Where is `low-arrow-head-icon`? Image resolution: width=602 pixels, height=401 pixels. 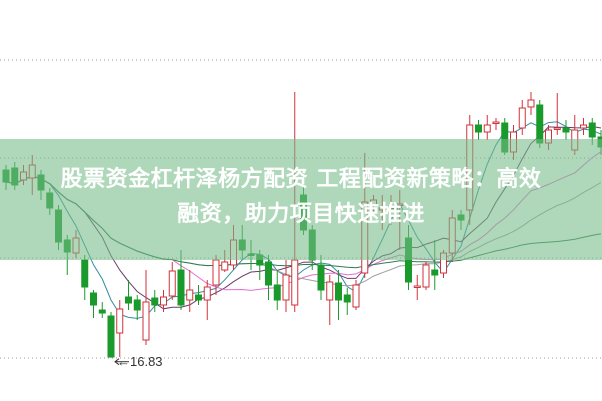 low-arrow-head-icon is located at coordinates (117, 362).